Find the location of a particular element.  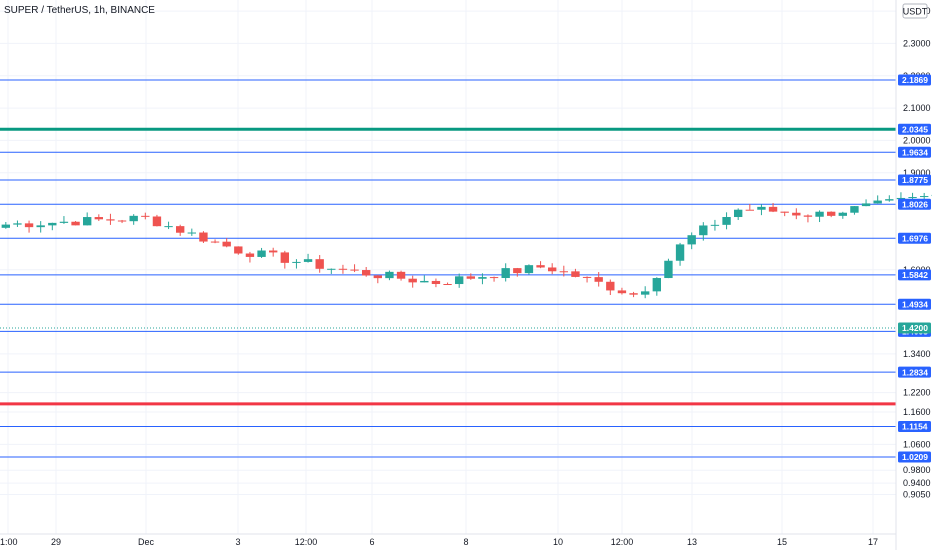

price-tick-label-9: 1.1600 is located at coordinates (917, 412).